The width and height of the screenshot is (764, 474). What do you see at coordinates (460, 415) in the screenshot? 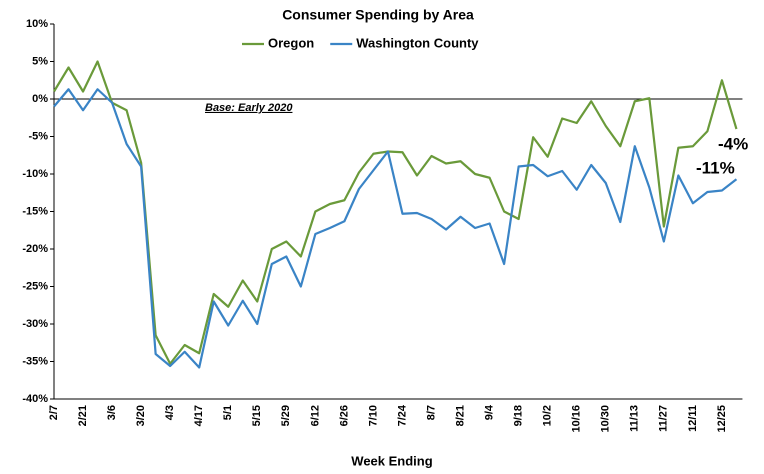
I see `x-tick-label: 8/21` at bounding box center [460, 415].